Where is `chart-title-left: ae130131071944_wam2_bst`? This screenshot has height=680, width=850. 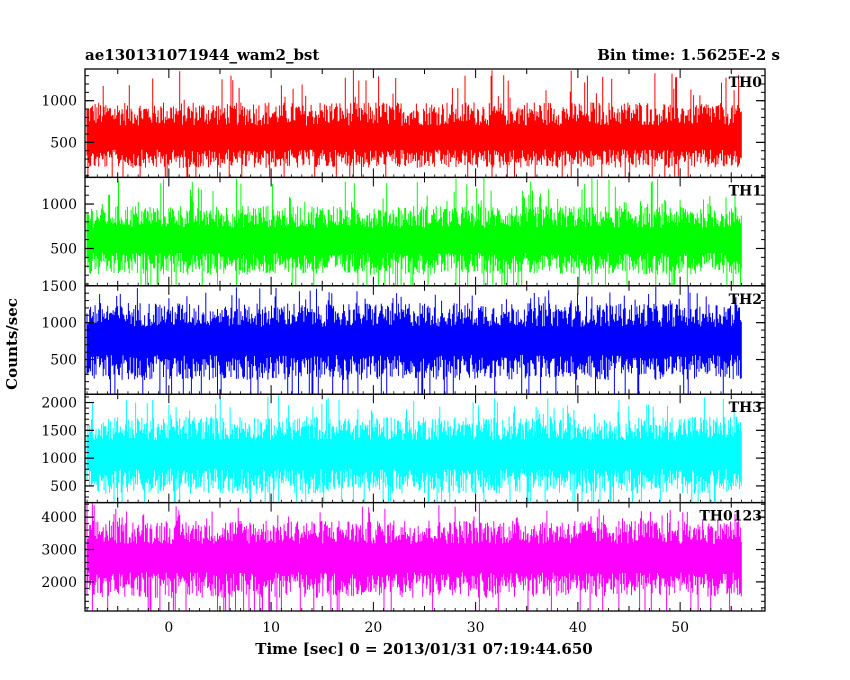 chart-title-left: ae130131071944_wam2_bst is located at coordinates (202, 55).